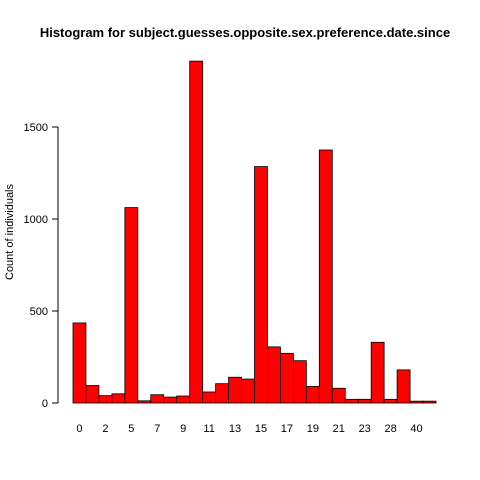 This screenshot has width=480, height=480. I want to click on x-tick-label: 7, so click(157, 429).